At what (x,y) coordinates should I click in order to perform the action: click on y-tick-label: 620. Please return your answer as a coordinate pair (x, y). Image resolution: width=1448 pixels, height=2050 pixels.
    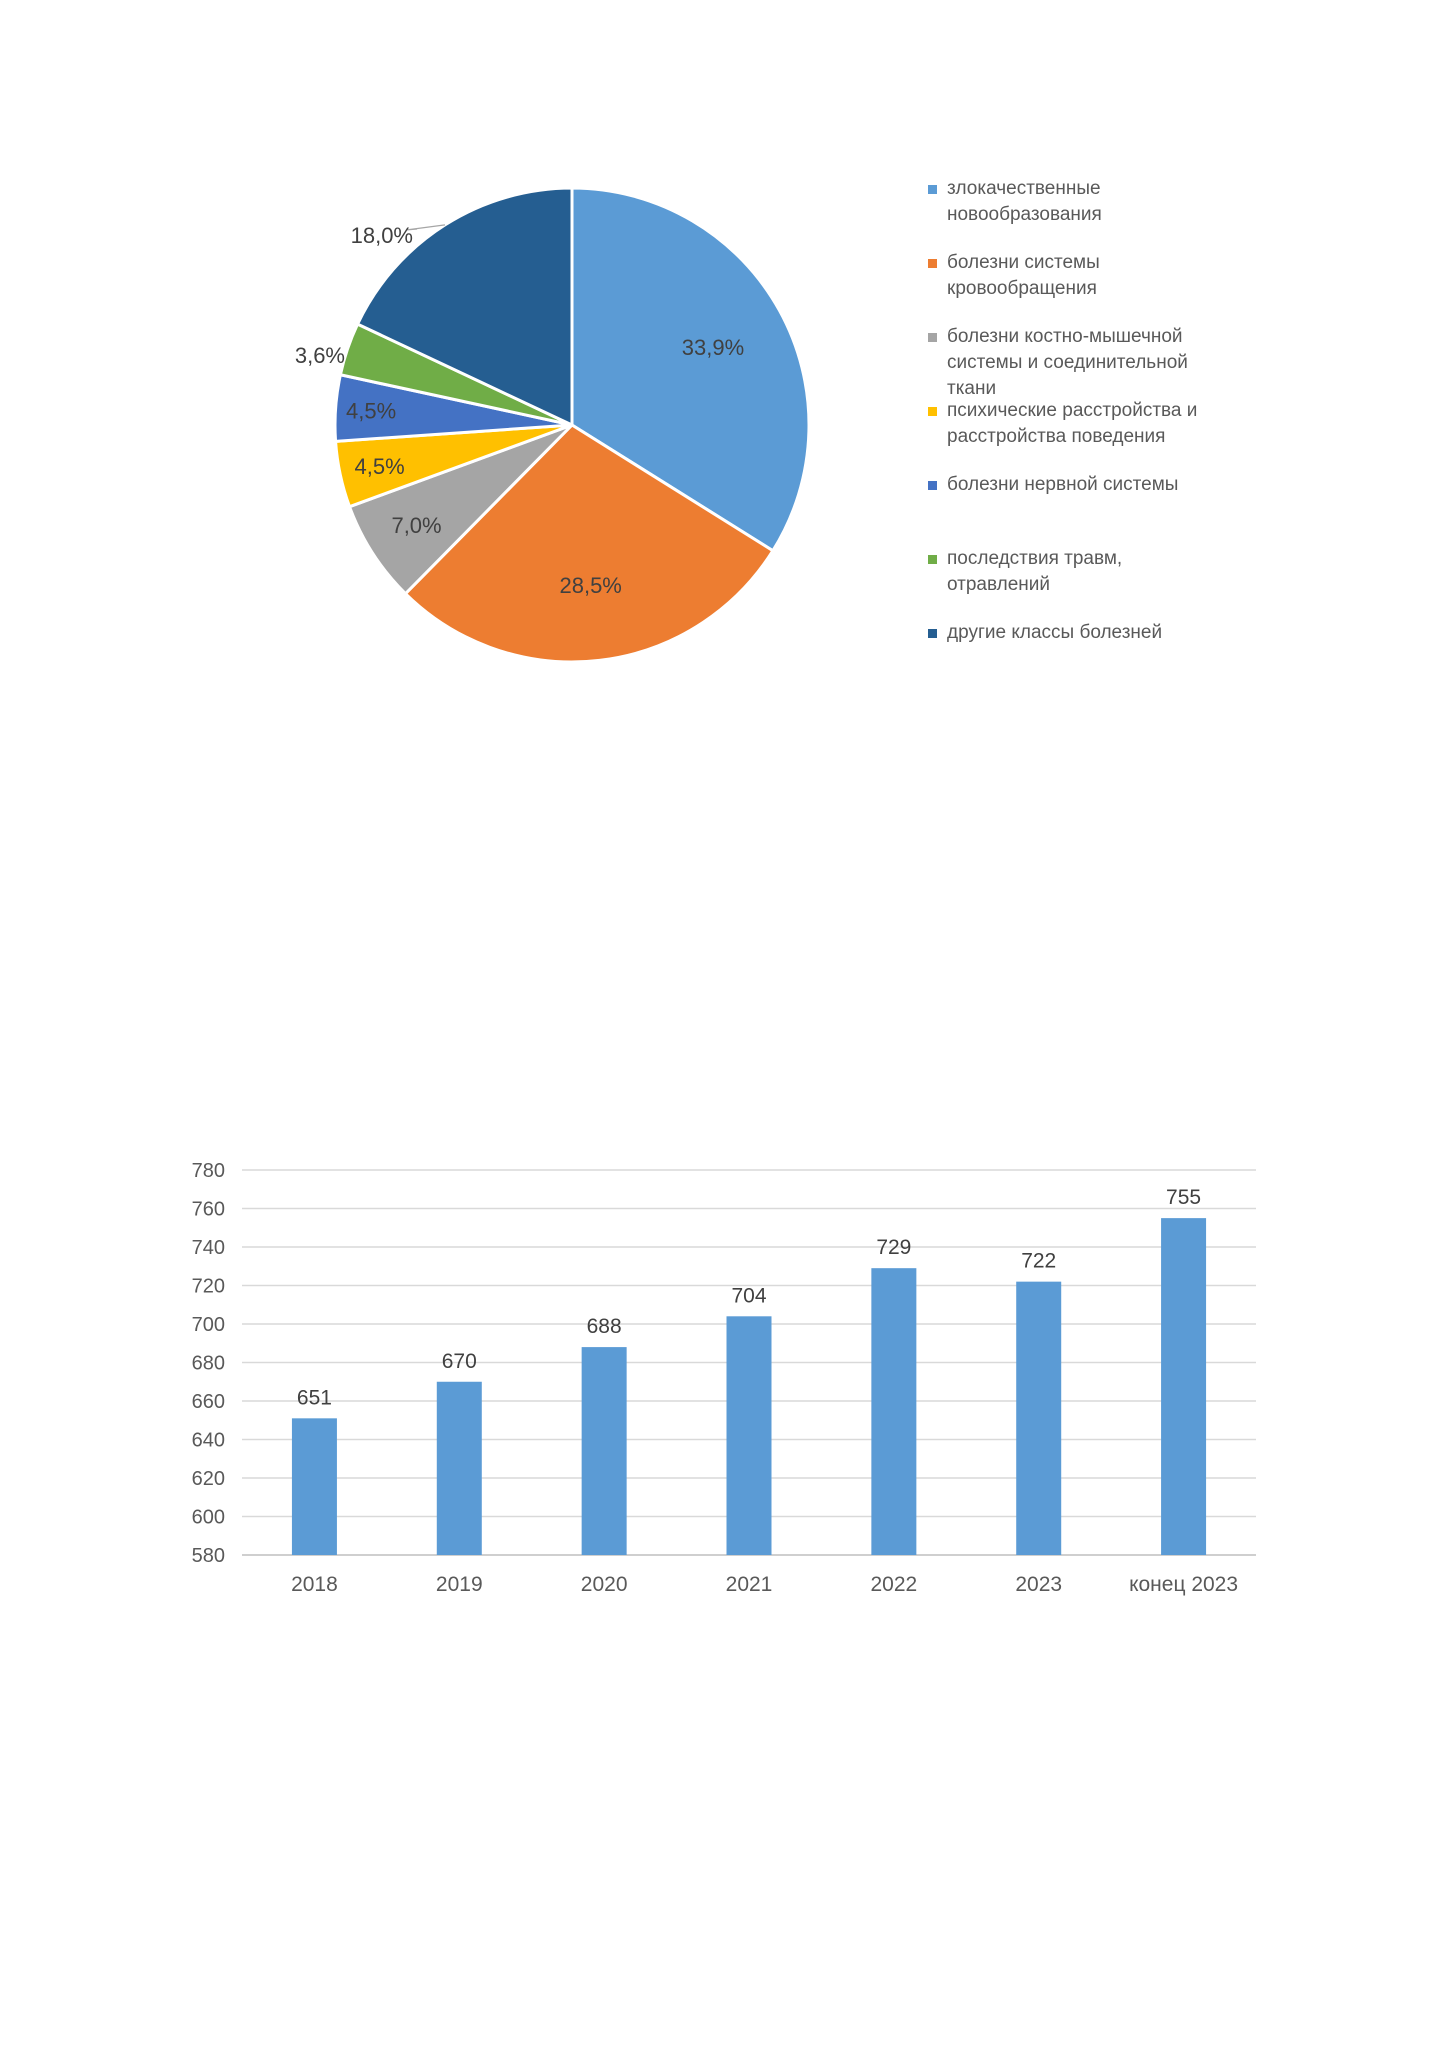
    Looking at the image, I should click on (208, 1479).